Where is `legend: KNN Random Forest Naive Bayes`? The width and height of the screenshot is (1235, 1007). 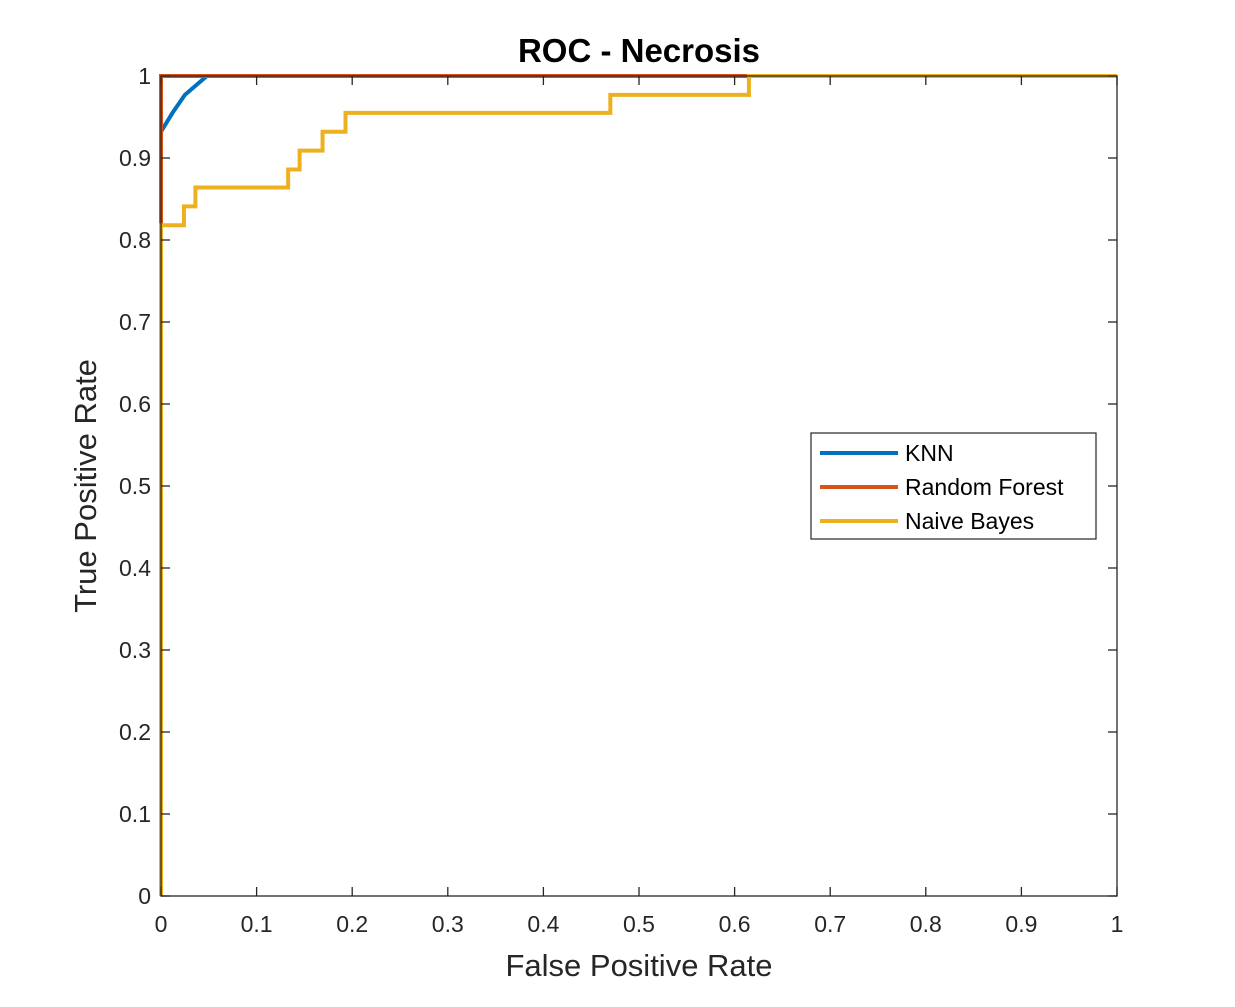 legend: KNN Random Forest Naive Bayes is located at coordinates (953, 486).